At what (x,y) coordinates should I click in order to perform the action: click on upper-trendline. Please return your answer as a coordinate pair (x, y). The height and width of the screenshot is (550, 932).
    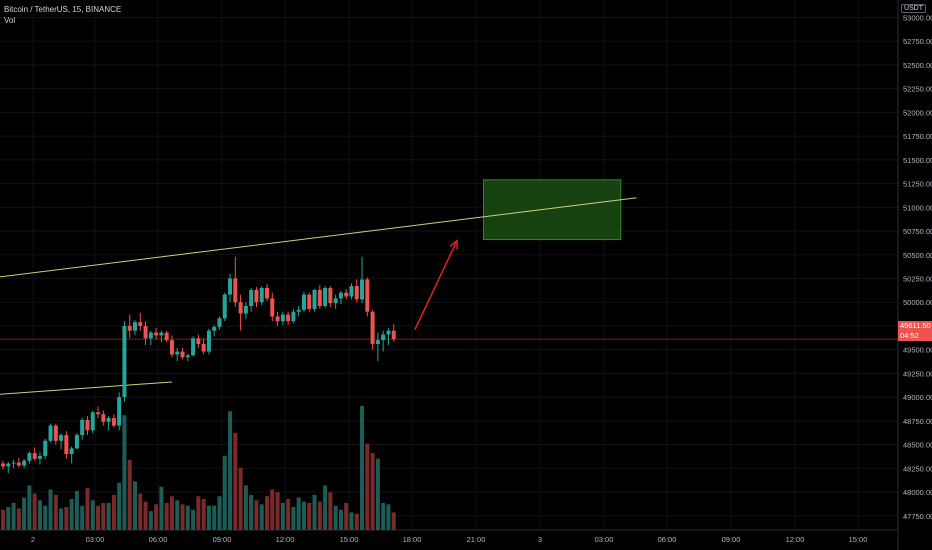
    Looking at the image, I should click on (318, 237).